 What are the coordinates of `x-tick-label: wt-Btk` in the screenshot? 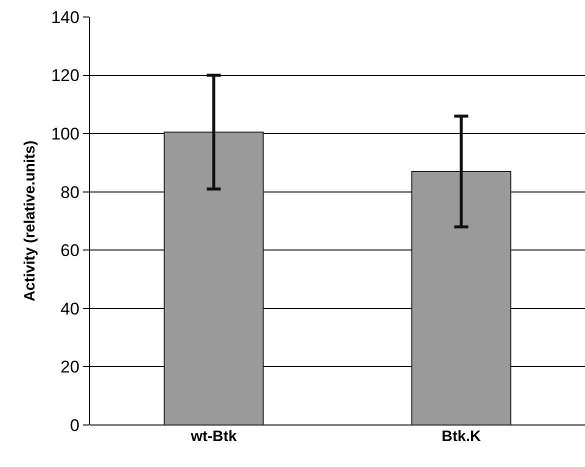 It's located at (214, 436).